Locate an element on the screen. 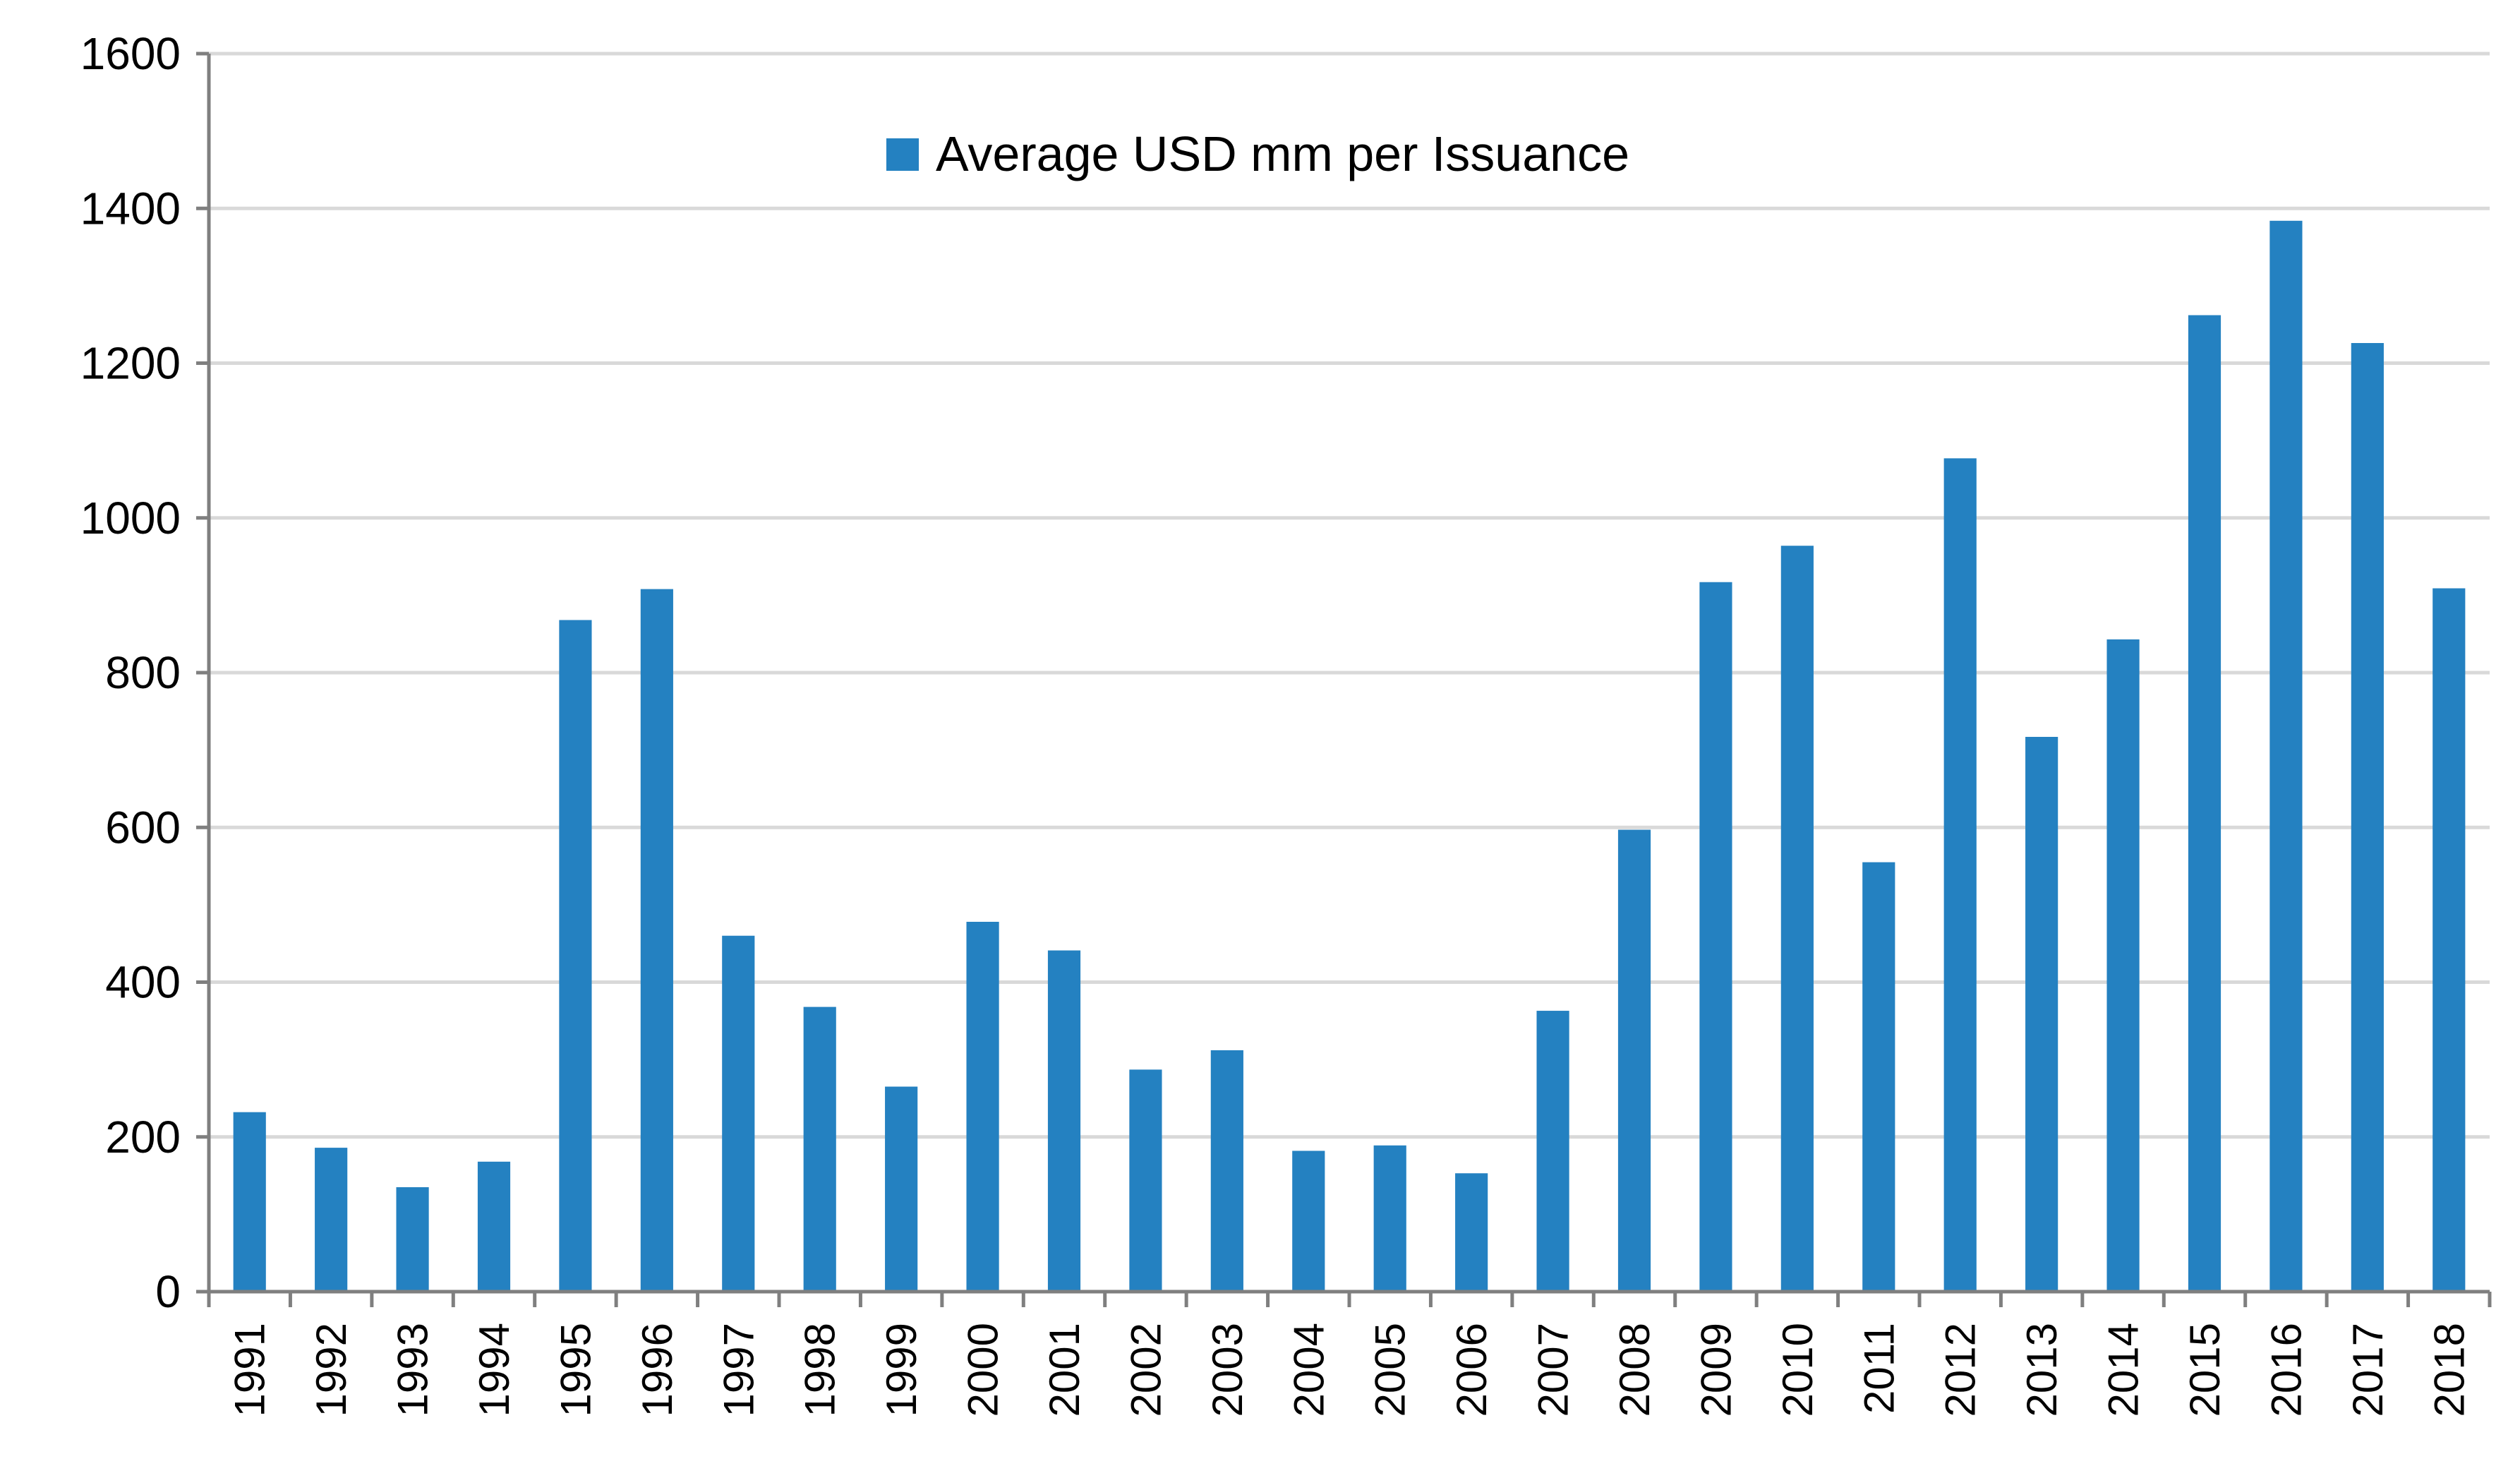 This screenshot has width=2520, height=1466. y-tick-label: 1400 is located at coordinates (130, 208).